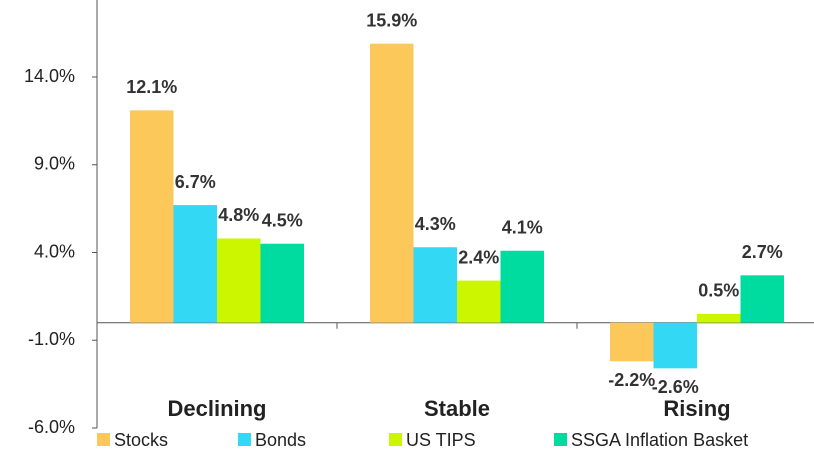  Describe the element at coordinates (151, 87) in the screenshot. I see `data-label: 12.1%` at that location.